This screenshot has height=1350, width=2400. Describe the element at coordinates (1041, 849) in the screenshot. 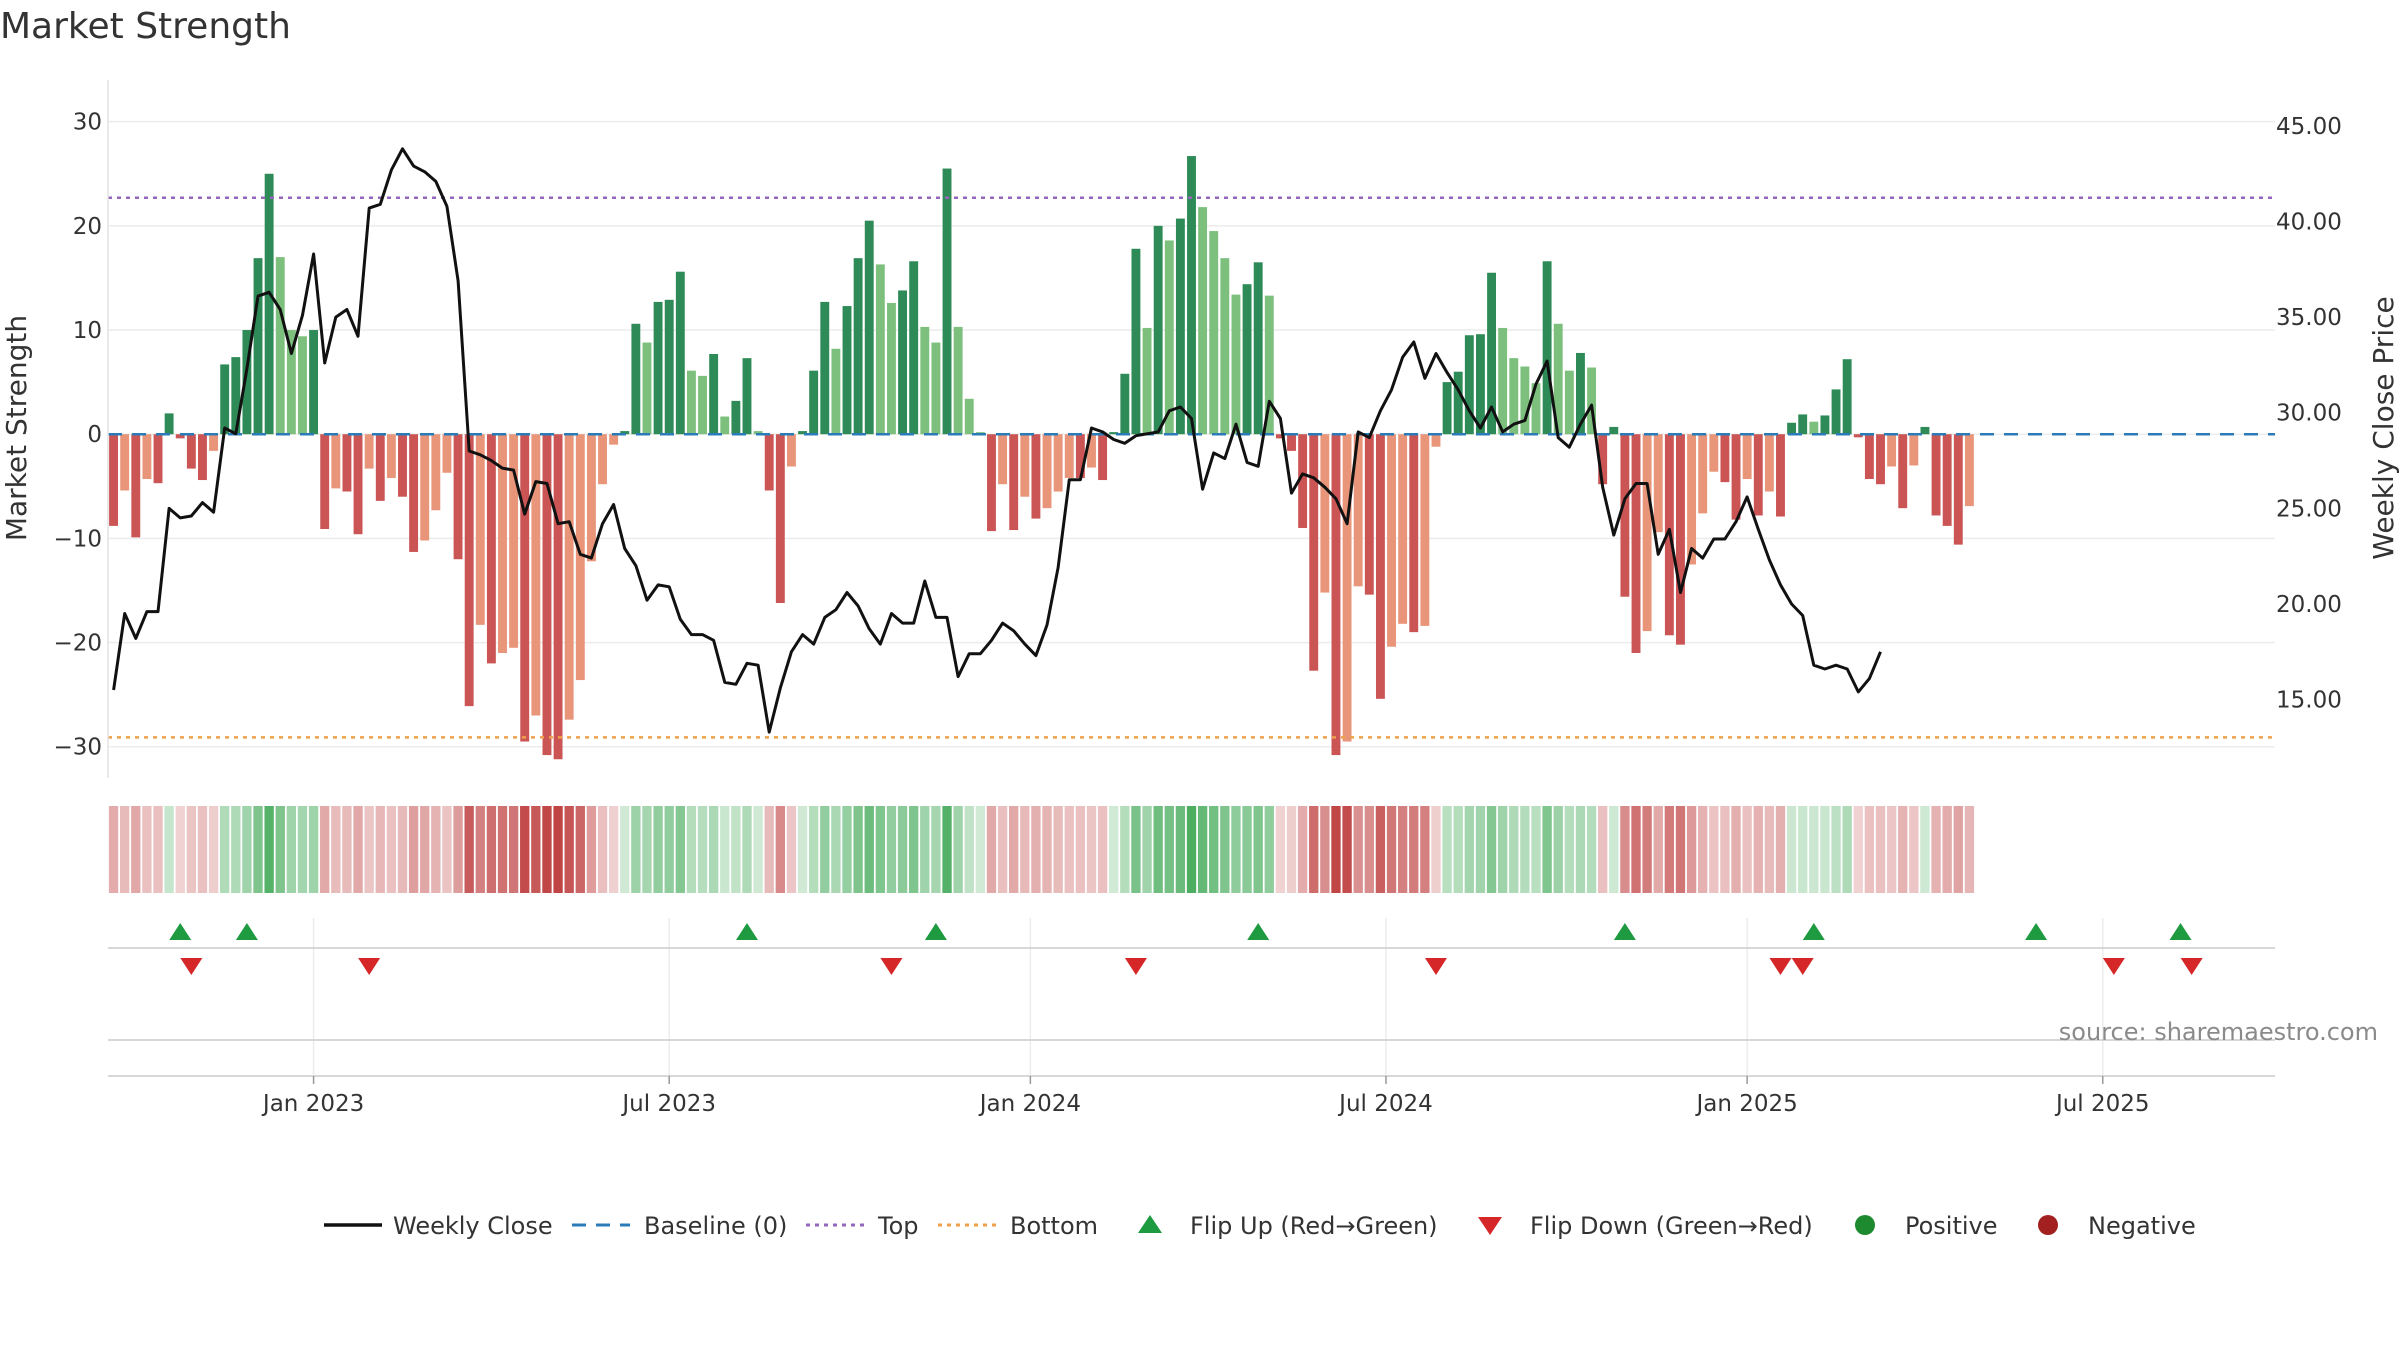

I see `heat-strip` at that location.